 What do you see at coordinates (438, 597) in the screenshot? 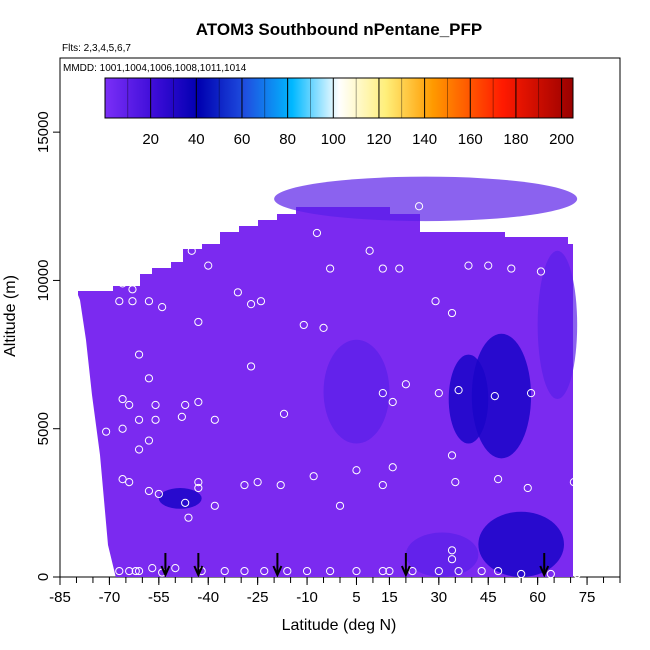
I see `x-tick-label: 30` at bounding box center [438, 597].